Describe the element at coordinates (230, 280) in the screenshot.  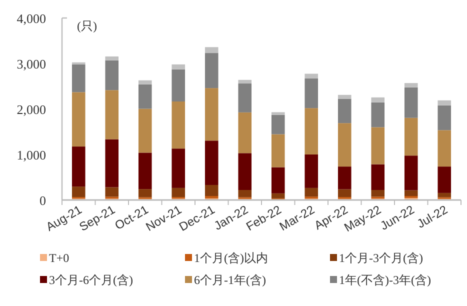
I see `legend-label: 6个月-1年(含)` at that location.